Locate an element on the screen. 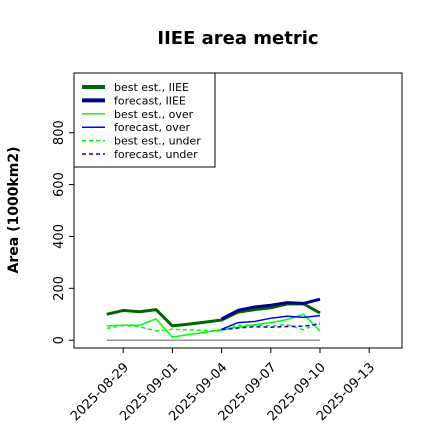 This screenshot has width=440, height=440. y-tick-label-1: 200 is located at coordinates (59, 288).